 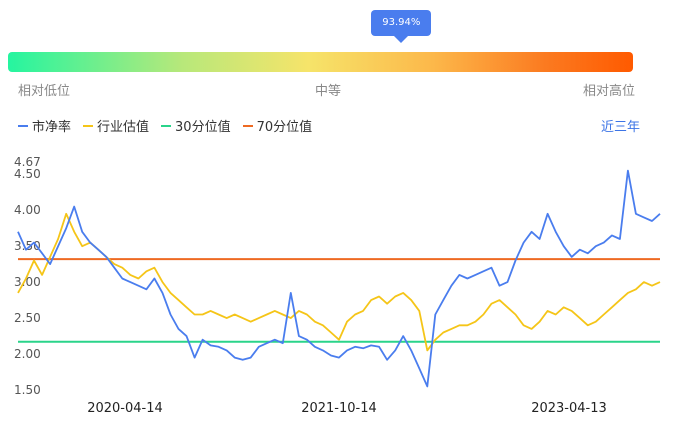 What do you see at coordinates (27, 390) in the screenshot?
I see `y-tick-label: 1.50` at bounding box center [27, 390].